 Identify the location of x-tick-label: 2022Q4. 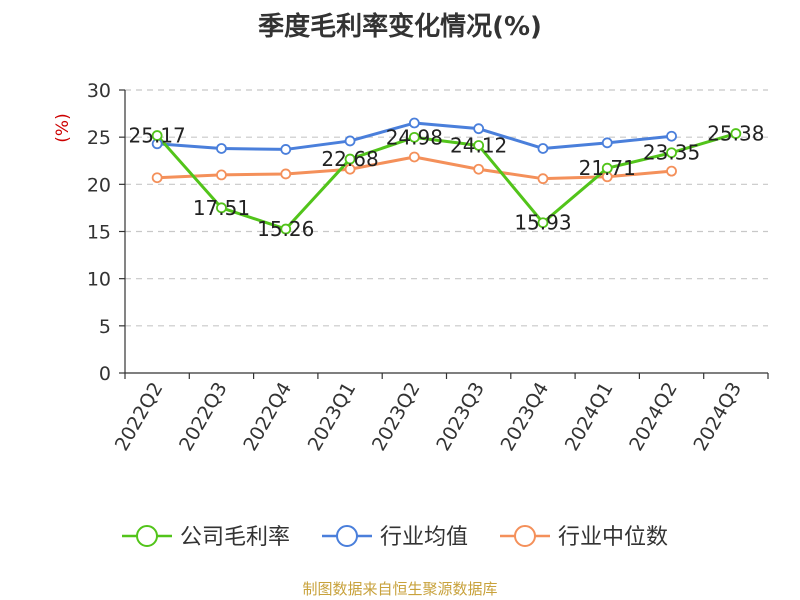
(267, 417).